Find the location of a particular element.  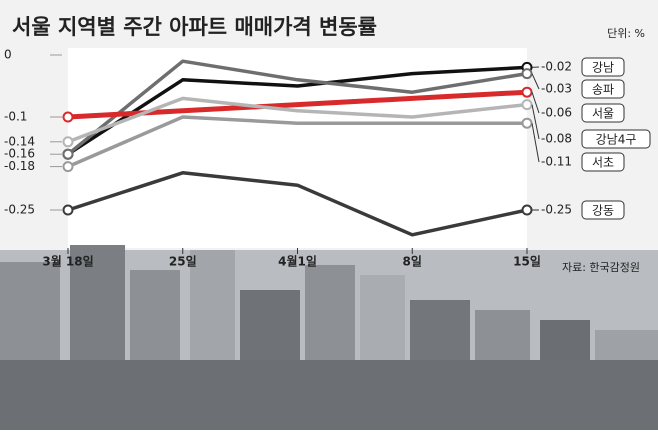

value-label: -0.11 is located at coordinates (556, 162).